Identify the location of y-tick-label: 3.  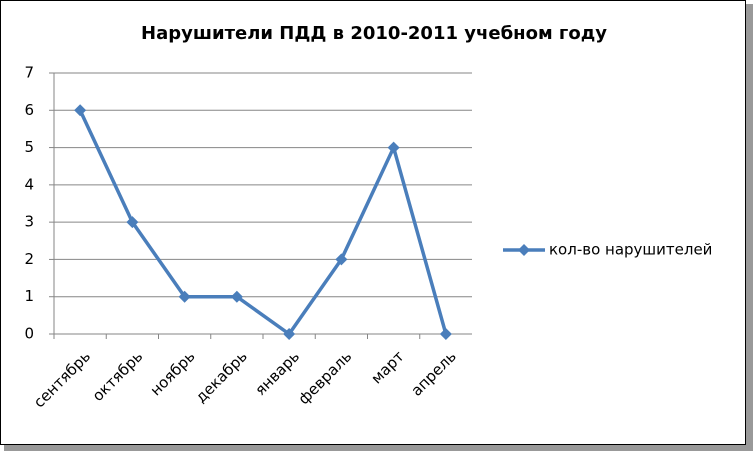
(29, 222).